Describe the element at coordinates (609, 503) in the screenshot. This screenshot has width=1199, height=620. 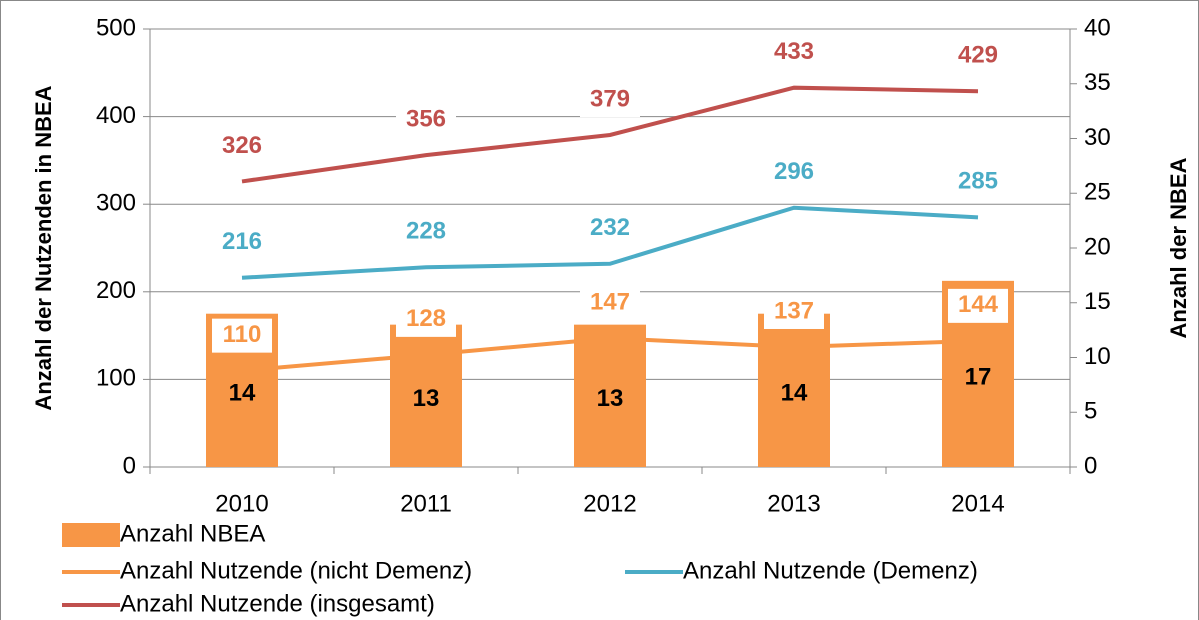
I see `x-tick-label: 2012` at that location.